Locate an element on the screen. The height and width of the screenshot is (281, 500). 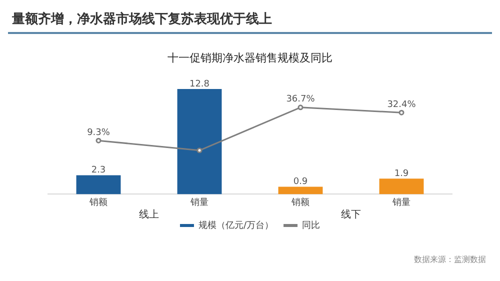
chart-subtitle: 十一促销期净水器销售规模及同比 is located at coordinates (250, 57).